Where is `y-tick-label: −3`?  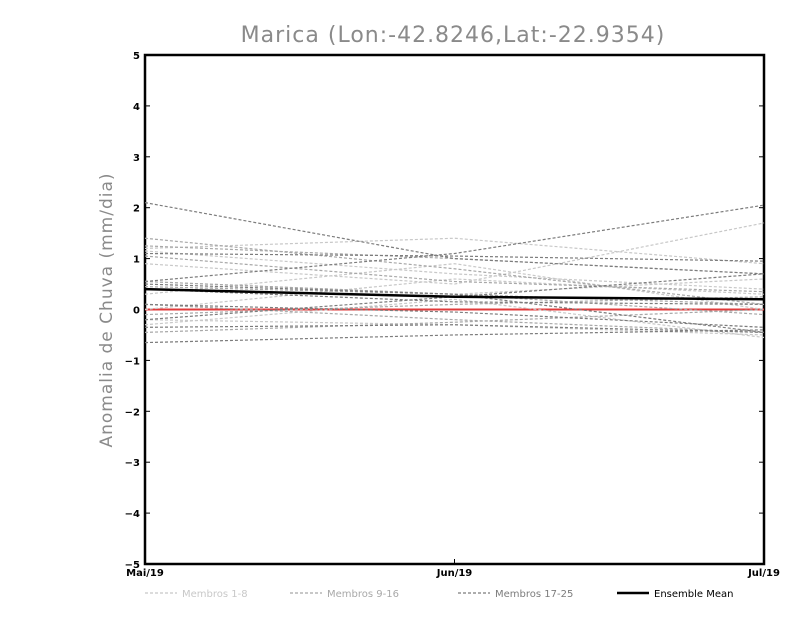 y-tick-label: −3 is located at coordinates (132, 463).